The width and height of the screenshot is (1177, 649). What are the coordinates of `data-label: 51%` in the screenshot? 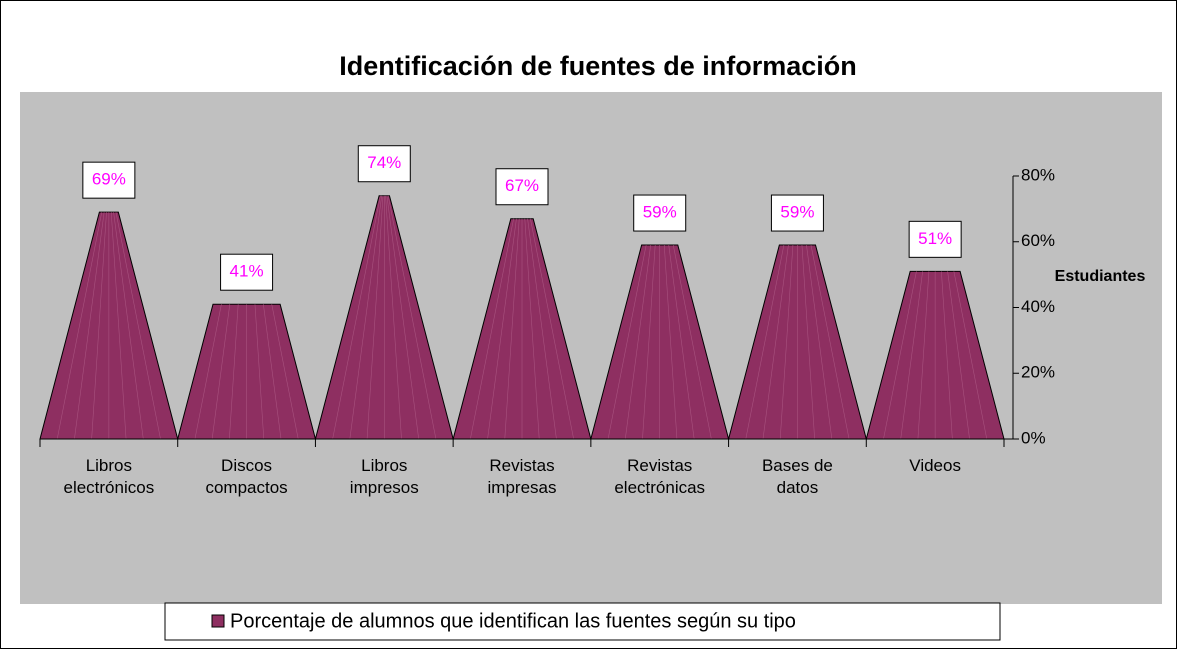 It's located at (935, 238).